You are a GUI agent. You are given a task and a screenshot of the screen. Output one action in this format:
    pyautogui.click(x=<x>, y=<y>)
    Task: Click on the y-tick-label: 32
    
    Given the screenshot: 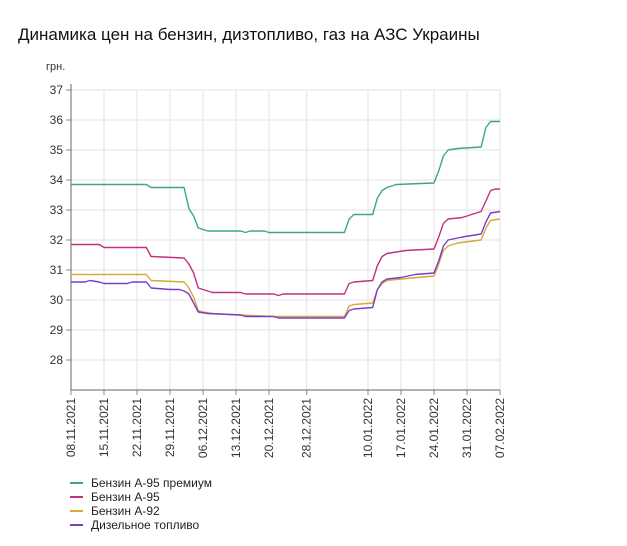 What is the action you would take?
    pyautogui.click(x=57, y=240)
    